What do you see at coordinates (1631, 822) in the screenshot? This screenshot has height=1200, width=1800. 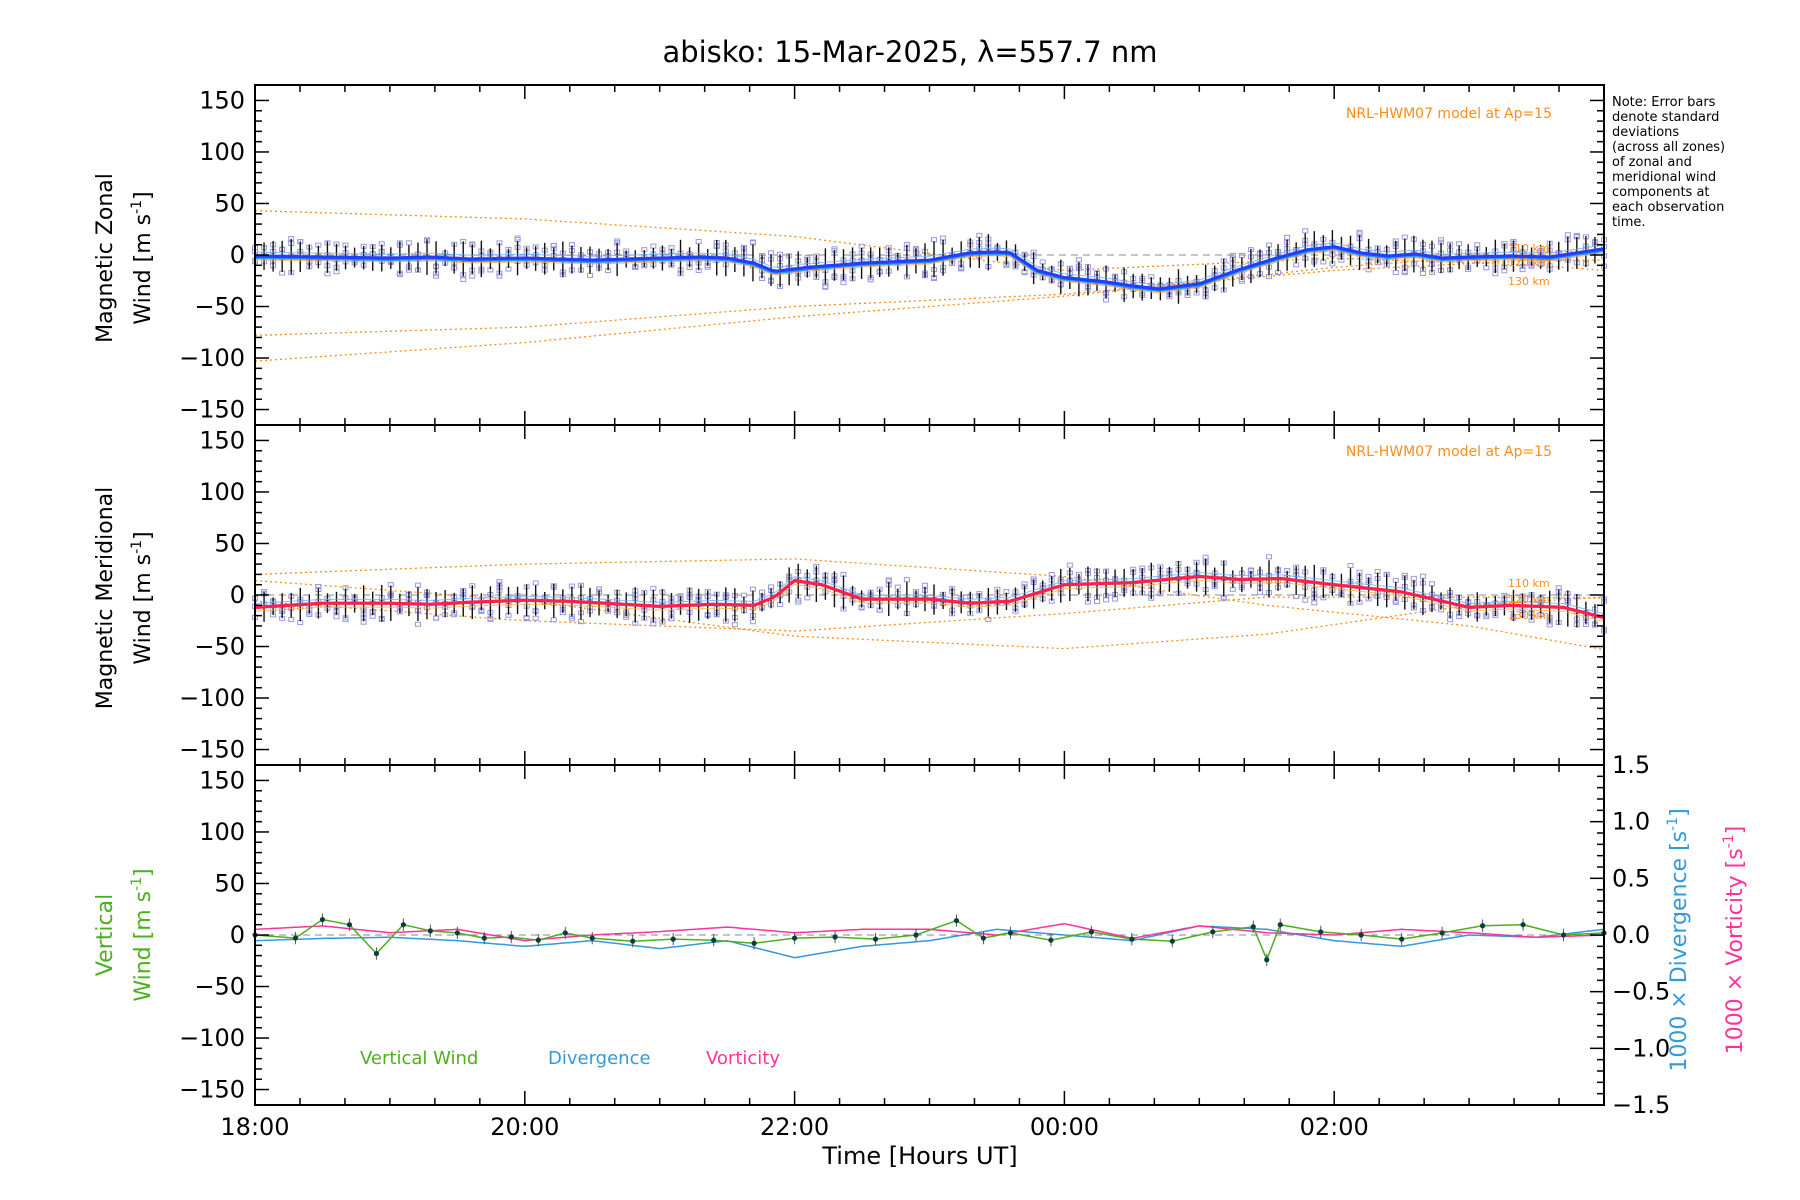 I see `y2-tick-label: 1.0` at bounding box center [1631, 822].